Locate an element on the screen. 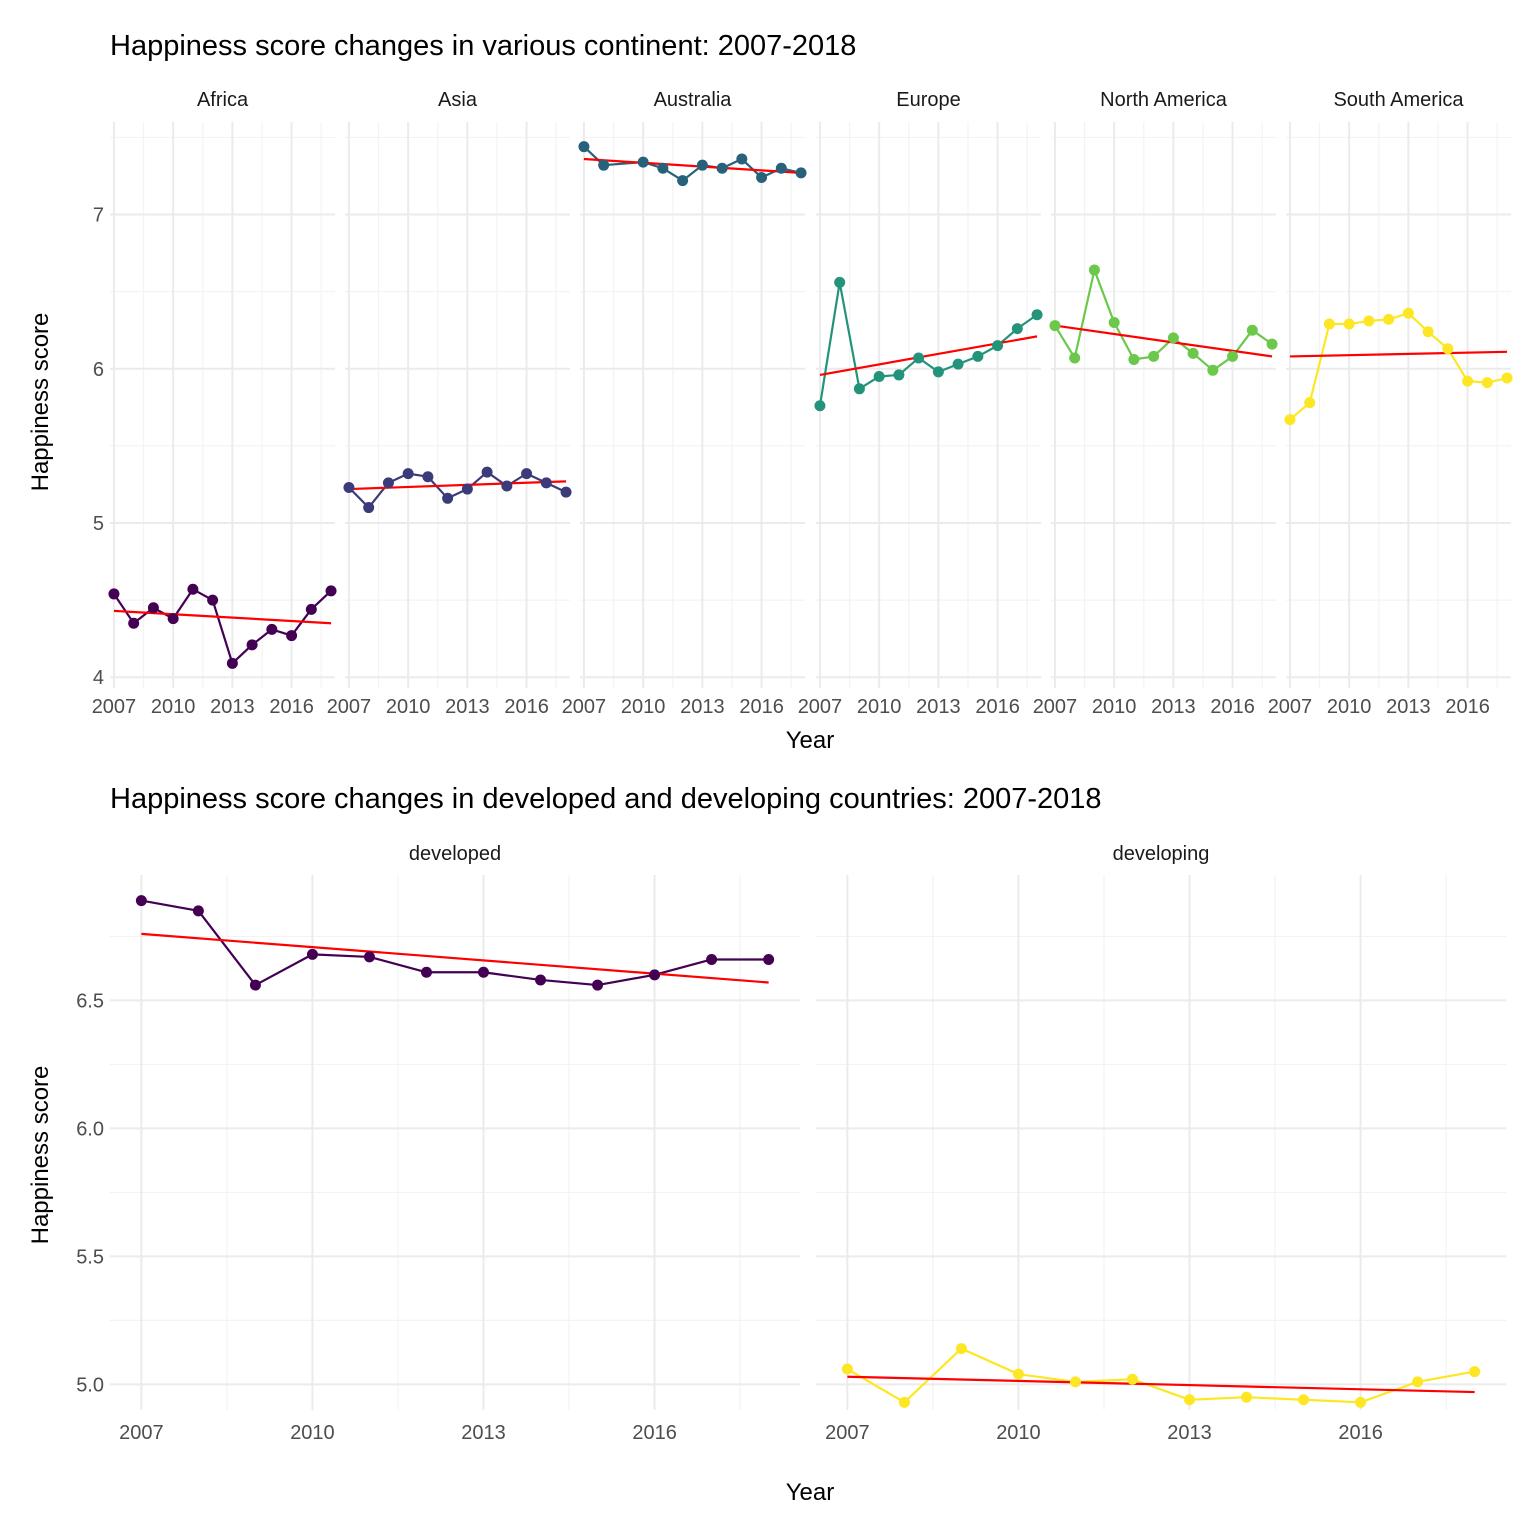 The height and width of the screenshot is (1536, 1536). y-tick-label: 4 is located at coordinates (98, 678).